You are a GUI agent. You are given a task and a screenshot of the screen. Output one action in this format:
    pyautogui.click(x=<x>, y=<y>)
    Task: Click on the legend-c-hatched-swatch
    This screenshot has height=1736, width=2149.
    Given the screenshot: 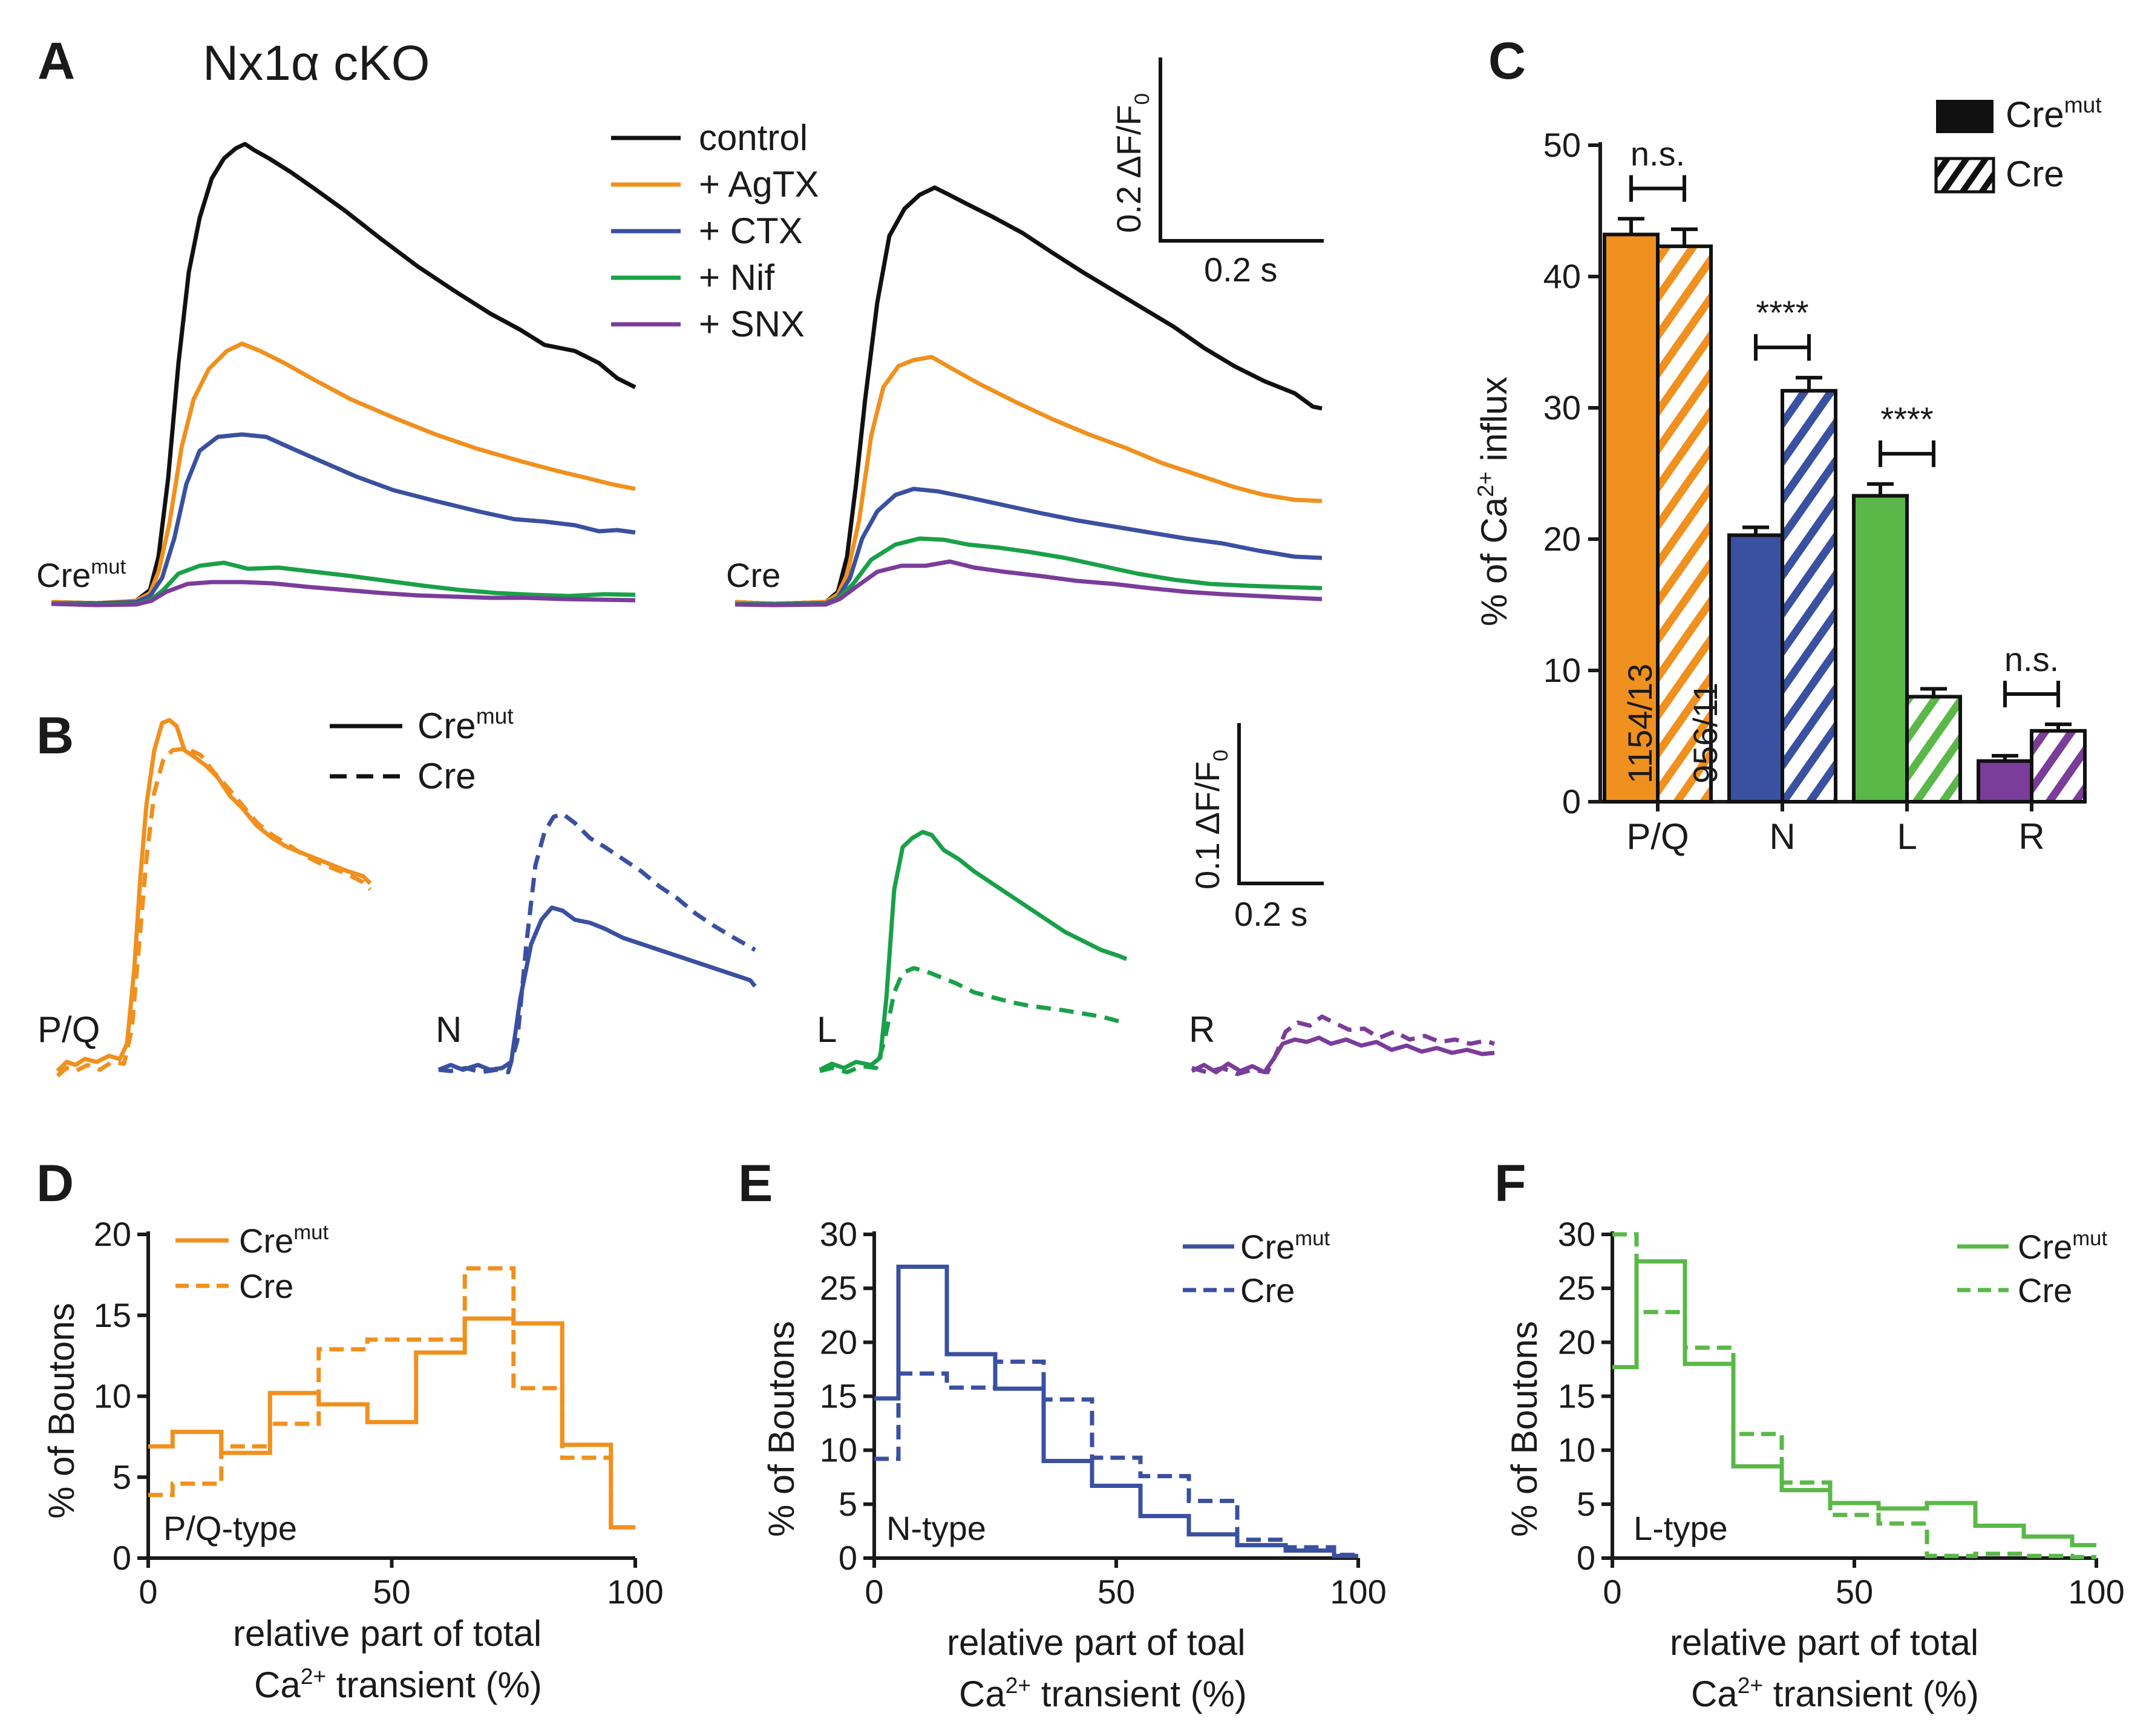 What is the action you would take?
    pyautogui.click(x=1964, y=176)
    